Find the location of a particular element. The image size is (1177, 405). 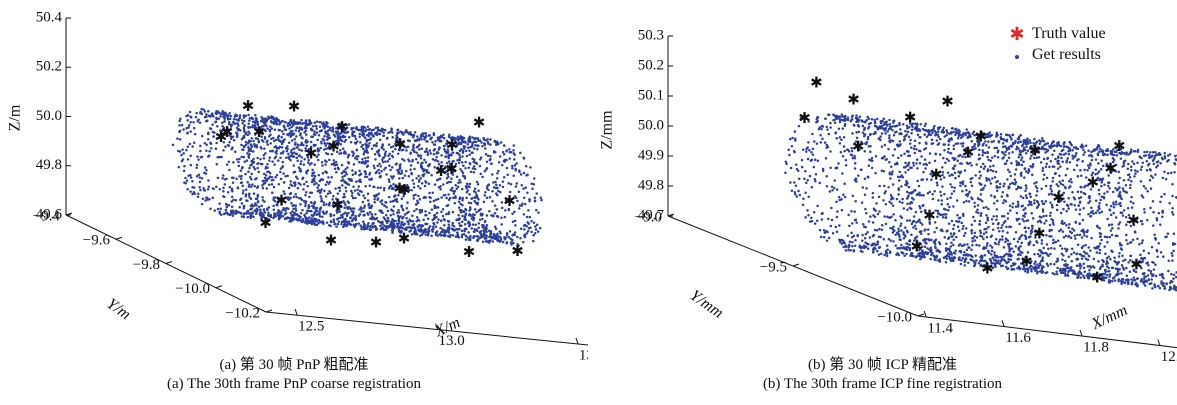

z-tick-label: 50.3 is located at coordinates (651, 35).